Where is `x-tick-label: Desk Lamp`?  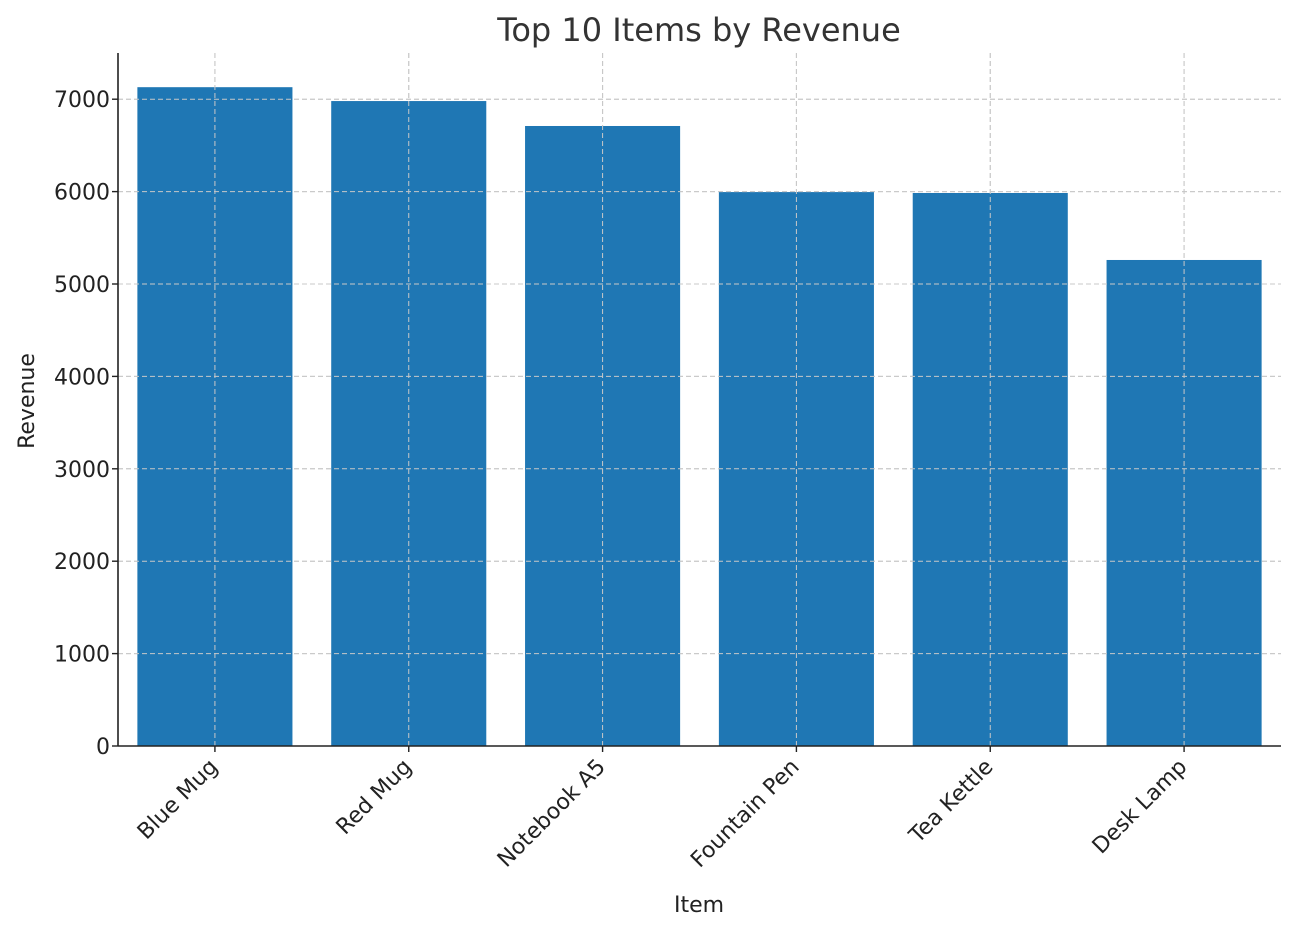
x-tick-label: Desk Lamp is located at coordinates (1140, 807).